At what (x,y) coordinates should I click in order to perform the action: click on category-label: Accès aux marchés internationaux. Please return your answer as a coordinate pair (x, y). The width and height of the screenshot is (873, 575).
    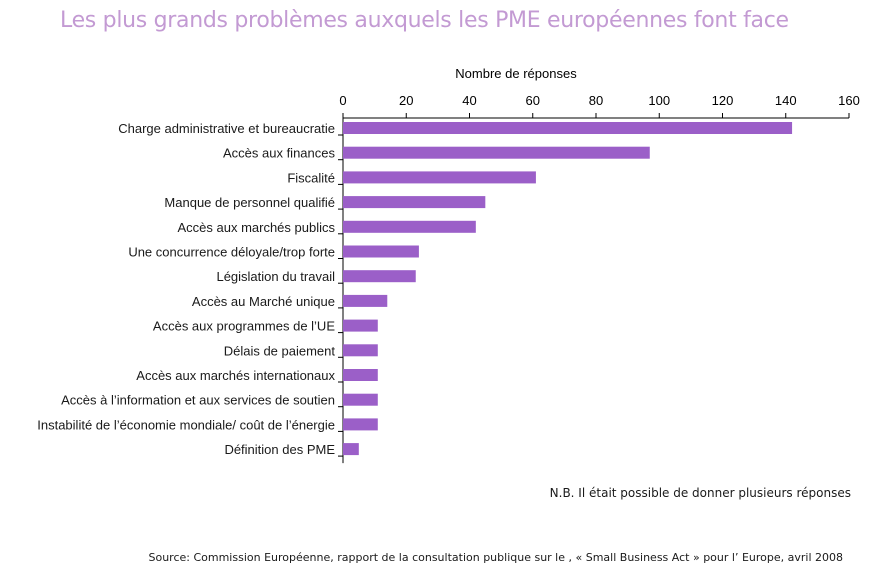
    Looking at the image, I should click on (235, 375).